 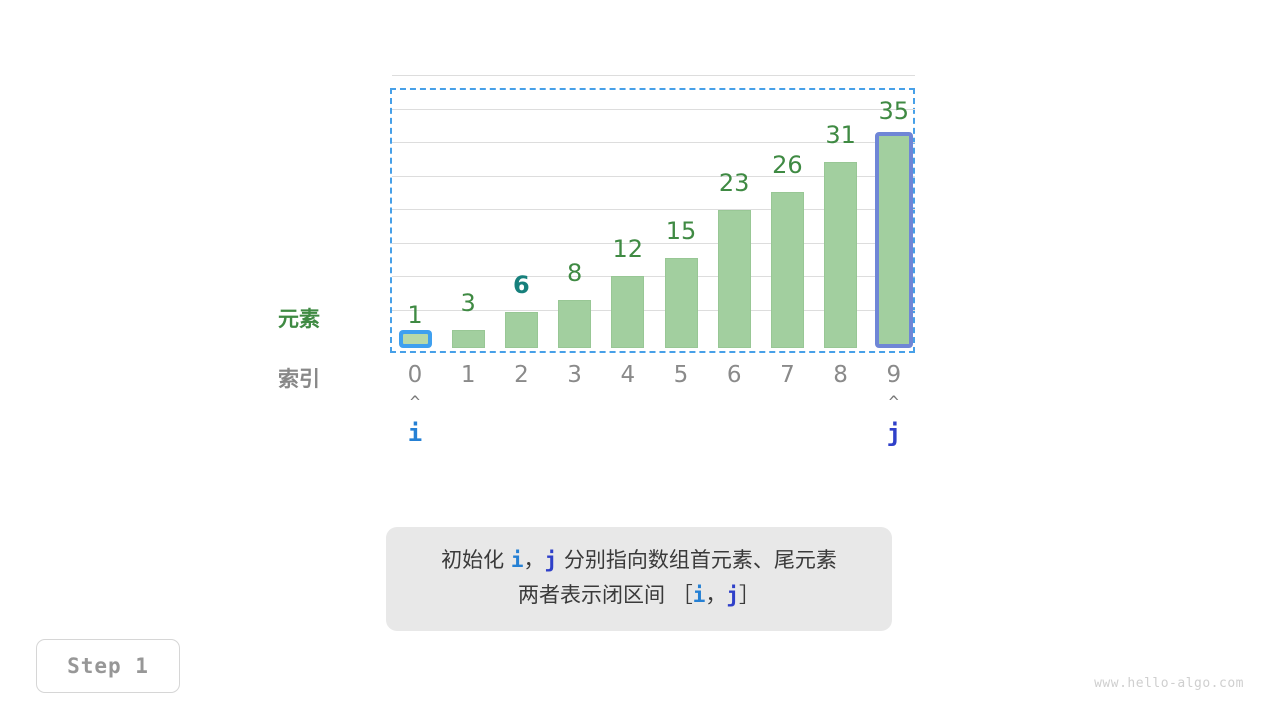 I want to click on bar-value-label: 31, so click(x=840, y=135).